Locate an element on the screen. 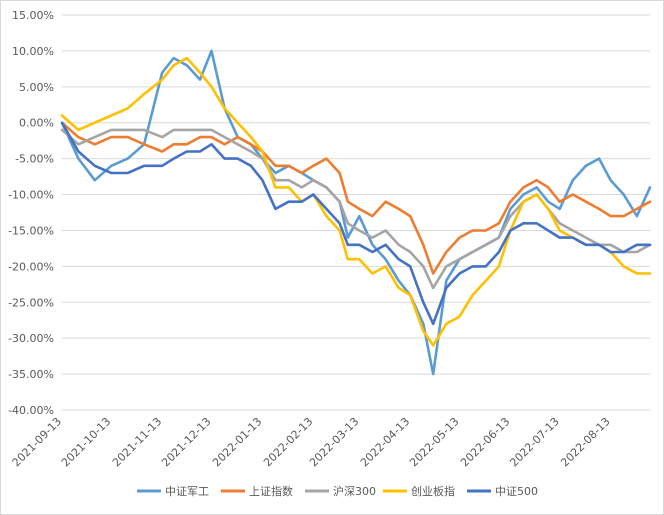 The image size is (664, 515). legend-item: 创业板指 is located at coordinates (419, 491).